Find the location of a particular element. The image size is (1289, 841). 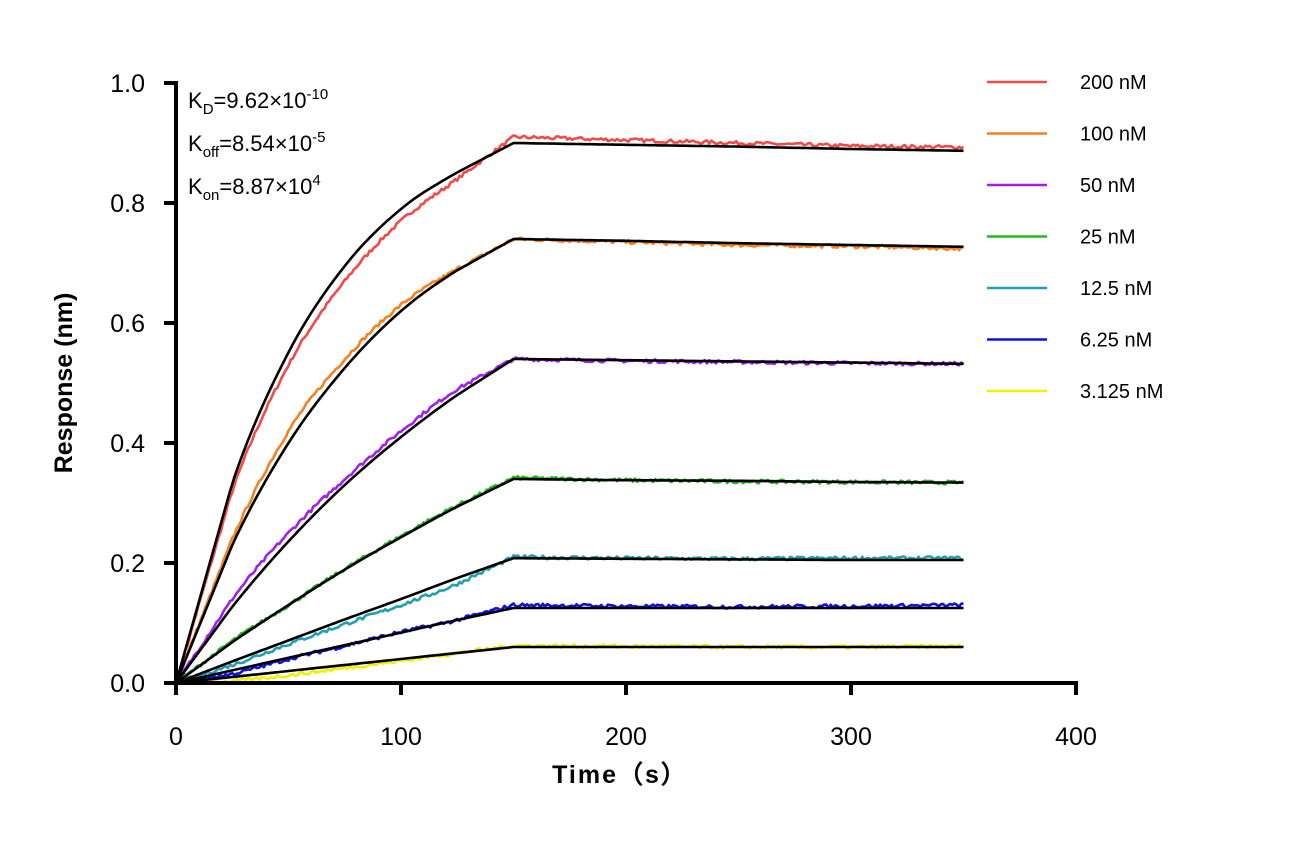

y-tick-label: 0.4 is located at coordinates (127, 444).